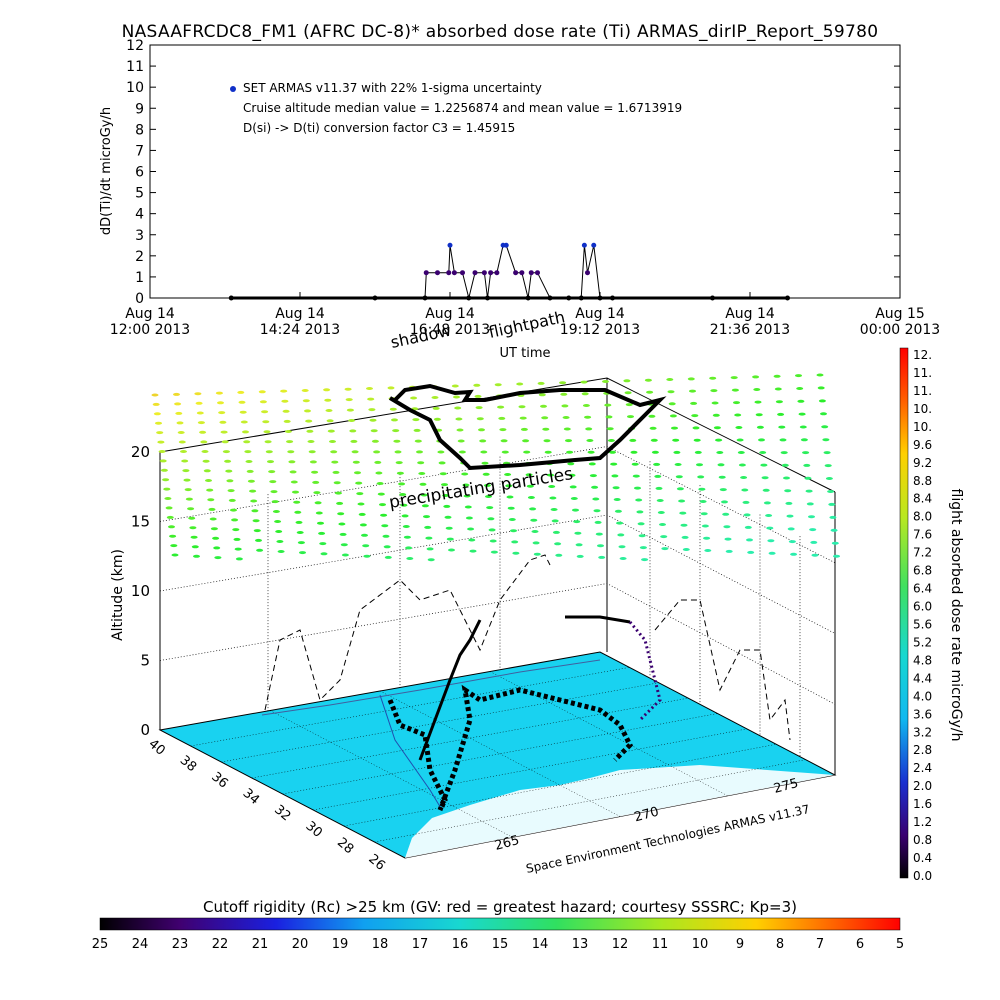 Image resolution: width=1000 pixels, height=1000 pixels. I want to click on colorbar-tick-label: 9.6, so click(922, 445).